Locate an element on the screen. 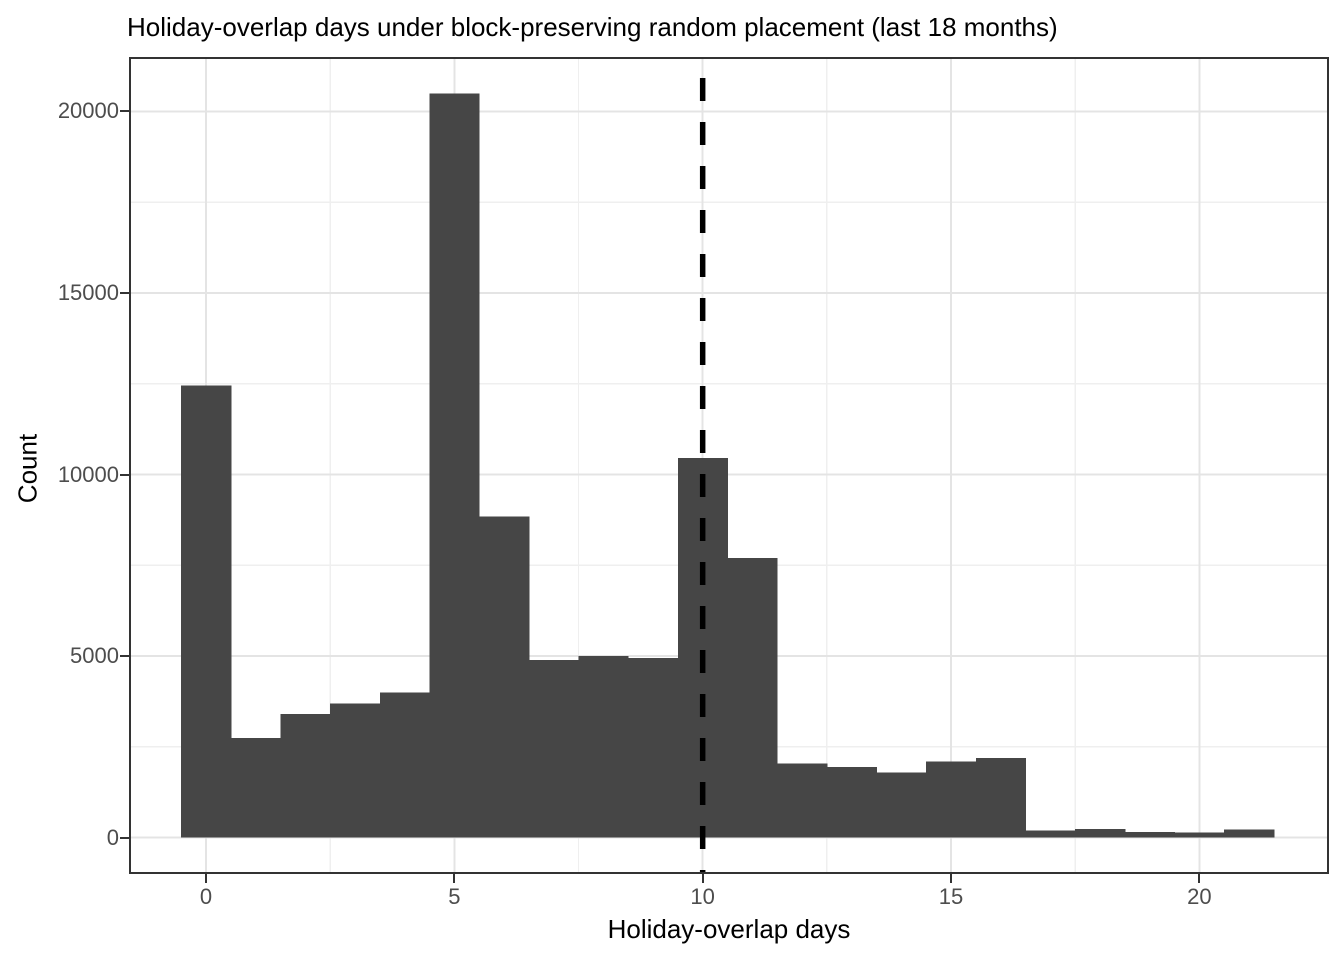 The height and width of the screenshot is (960, 1344). x-tick-label: 10 is located at coordinates (702, 896).